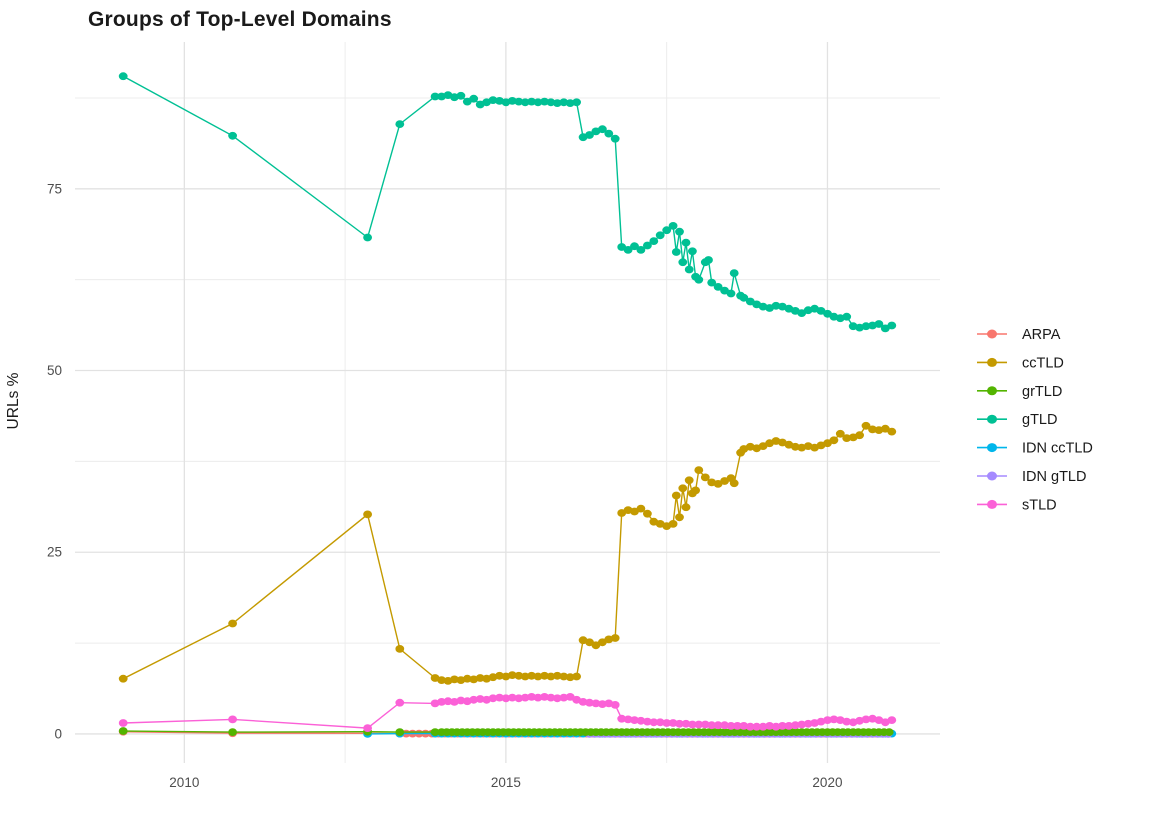  Describe the element at coordinates (54, 370) in the screenshot. I see `y-tick-label: 50` at that location.